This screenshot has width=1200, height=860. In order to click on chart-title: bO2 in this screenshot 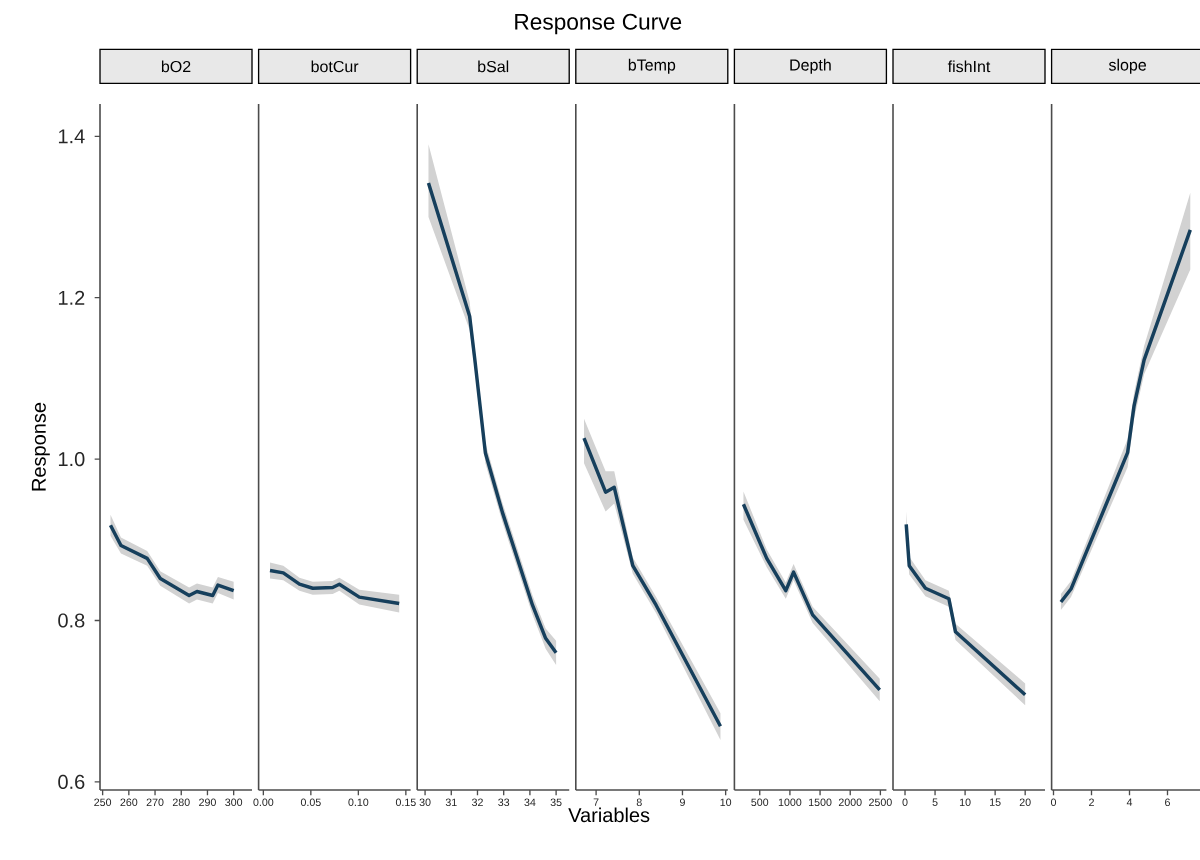, I will do `click(176, 66)`.